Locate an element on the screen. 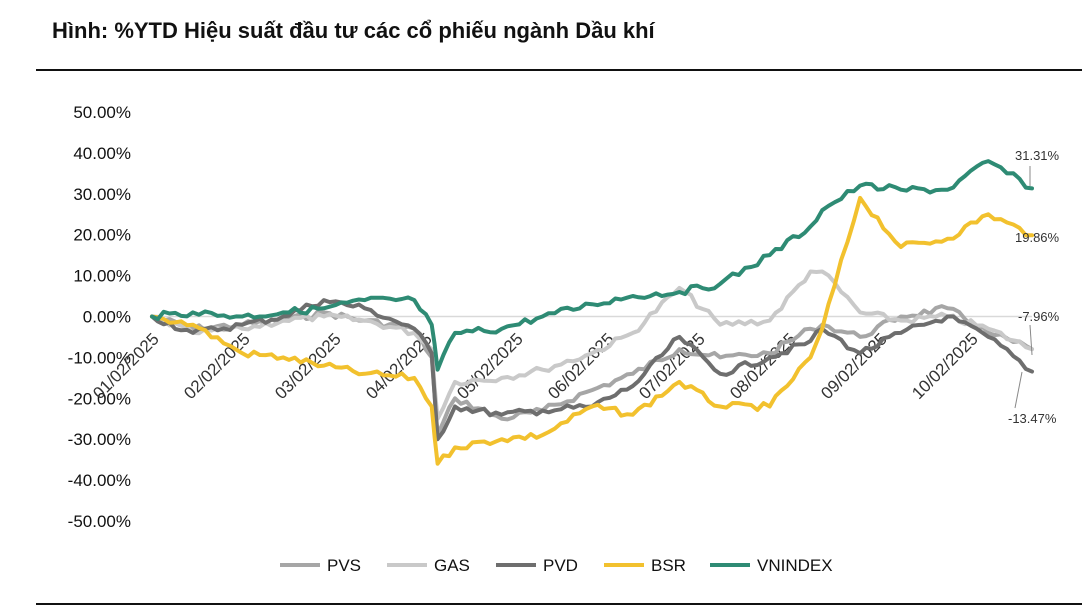 The image size is (1082, 608). y-tick-label: 40.00% is located at coordinates (102, 153).